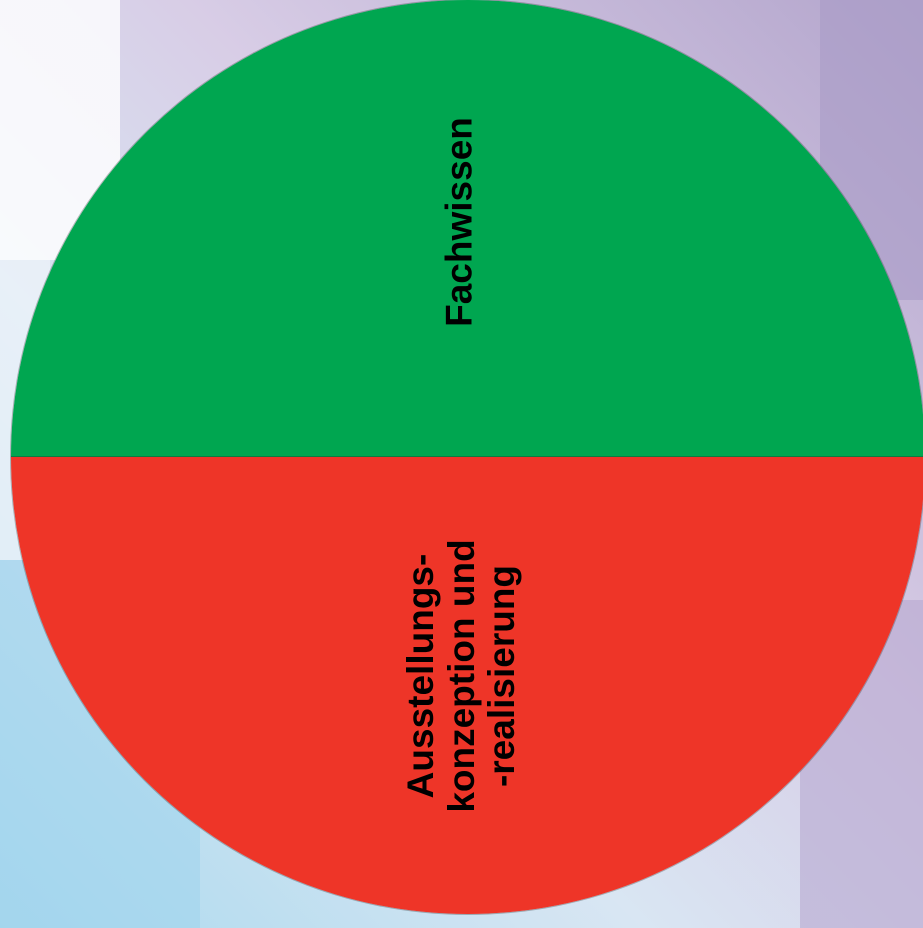 The width and height of the screenshot is (923, 928). I want to click on segment-divider, so click(467, 456).